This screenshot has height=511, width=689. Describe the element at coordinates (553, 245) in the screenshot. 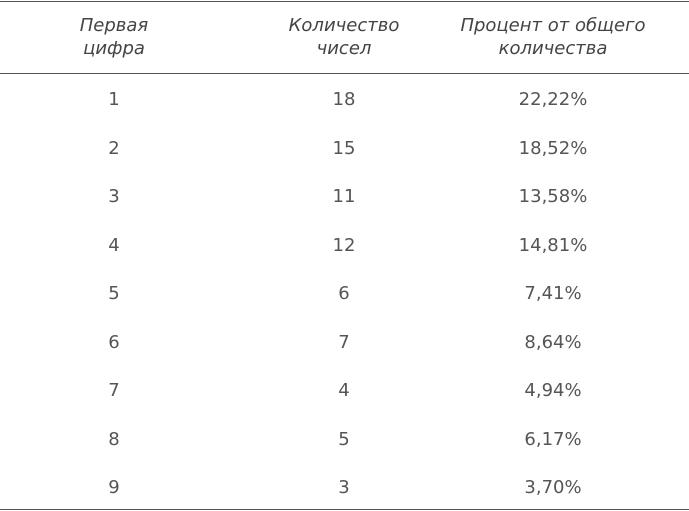

I see `table-cell: 14,81%` at that location.